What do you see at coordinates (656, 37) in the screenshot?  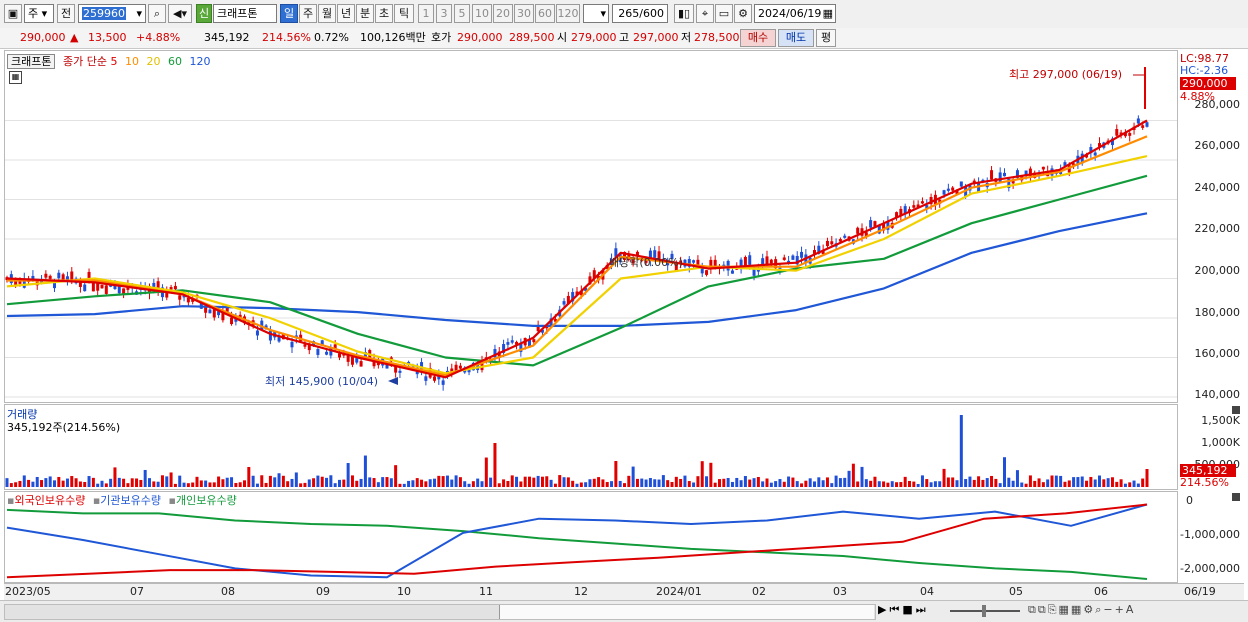 I see `quote-high: 297,000` at bounding box center [656, 37].